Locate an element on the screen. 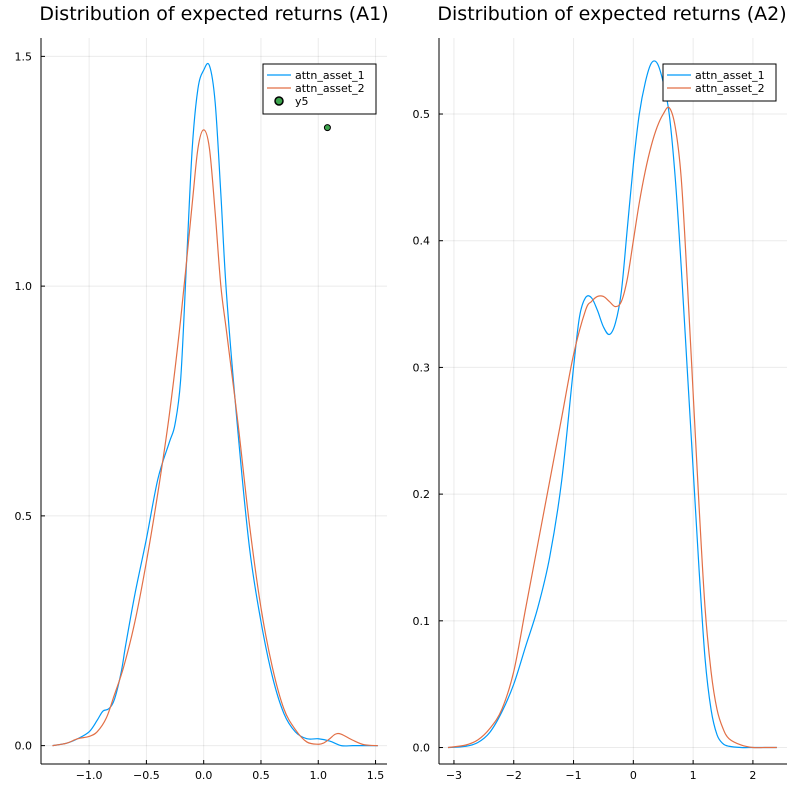  x-tick-label: −1.0 is located at coordinates (89, 775).